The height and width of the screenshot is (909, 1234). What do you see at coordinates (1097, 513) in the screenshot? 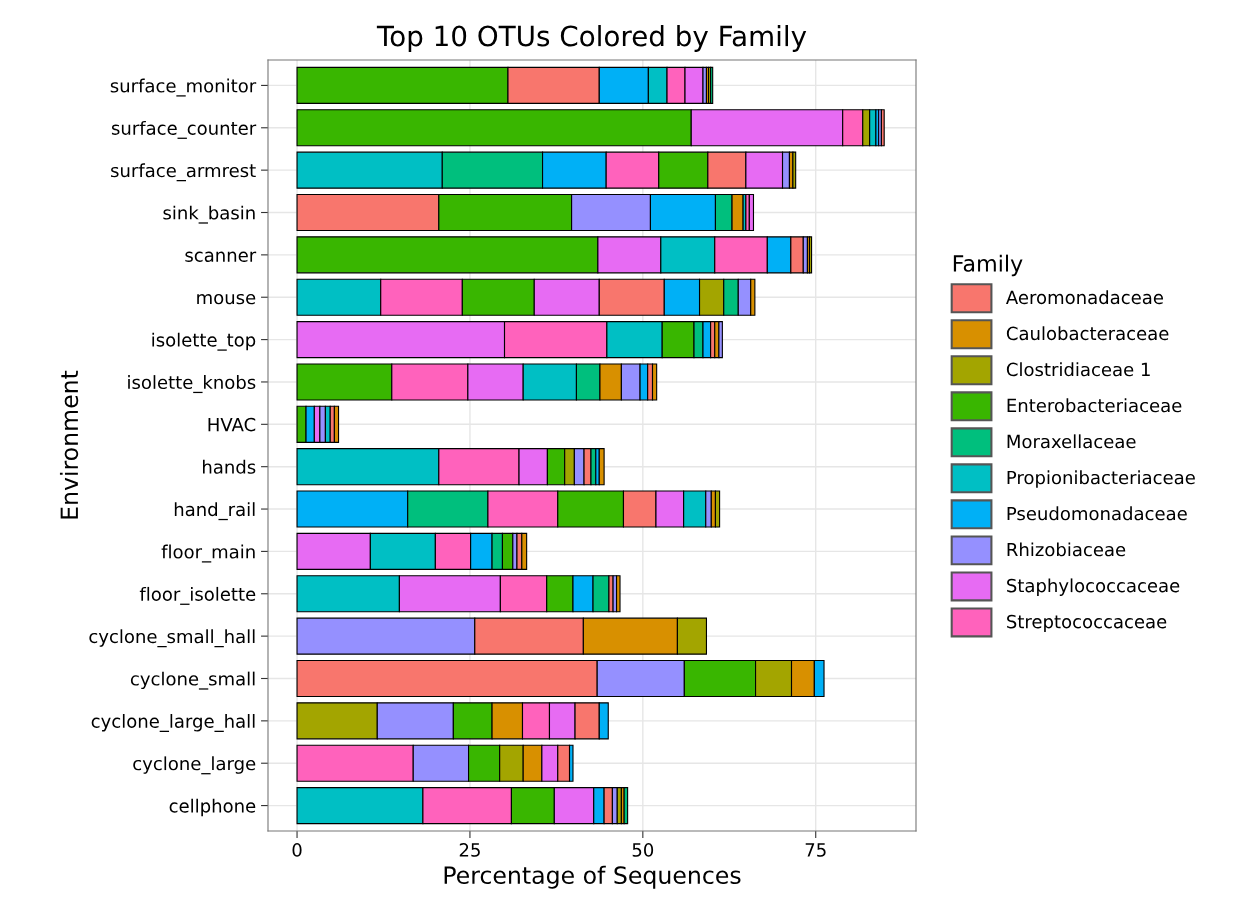
I see `legend-label: Pseudomonadaceae` at bounding box center [1097, 513].